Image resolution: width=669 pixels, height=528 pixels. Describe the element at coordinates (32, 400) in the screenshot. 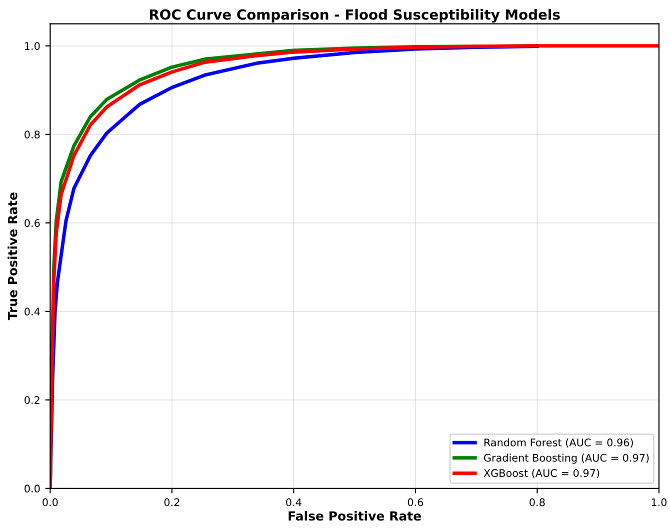

I see `y-tick-label: 0.2` at that location.